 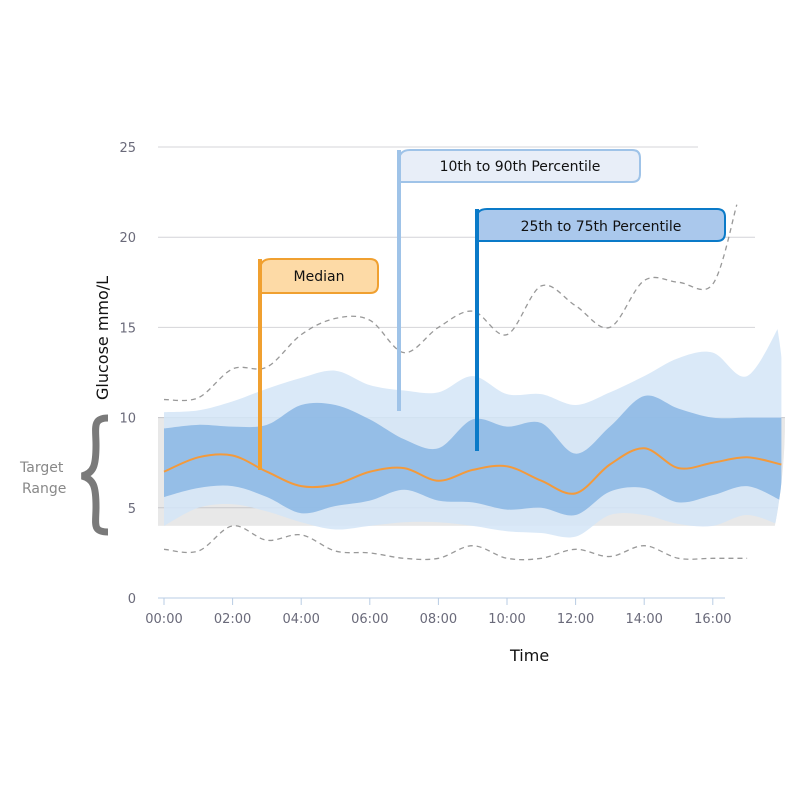 I want to click on x-tick-label: 16:00, so click(x=712, y=619).